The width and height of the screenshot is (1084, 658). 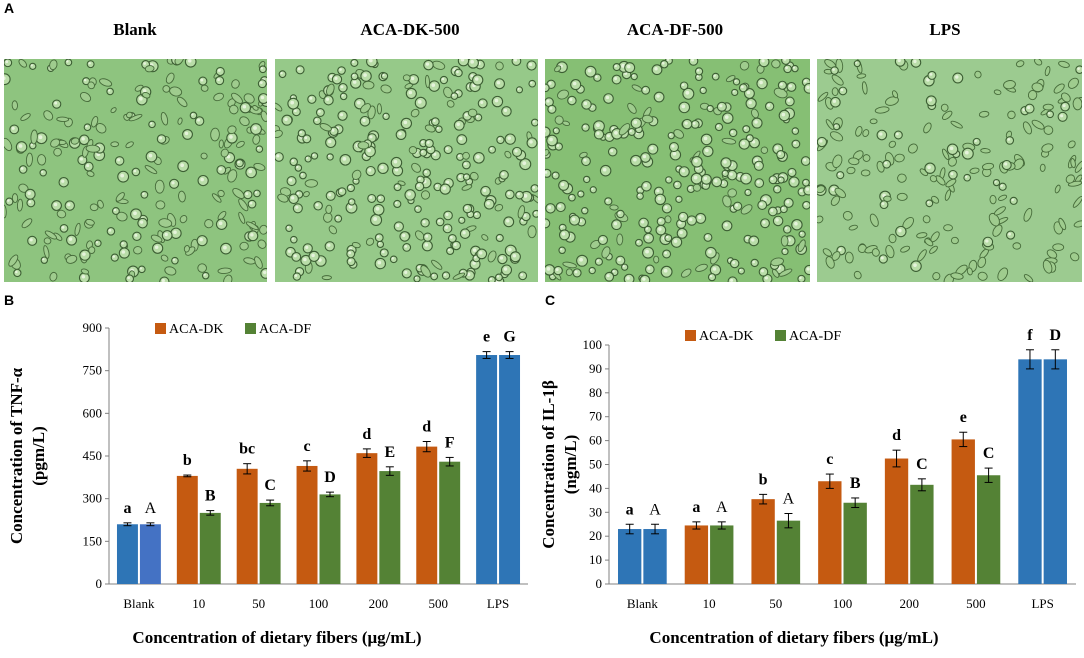 I want to click on significance-letter: E, so click(x=389, y=452).